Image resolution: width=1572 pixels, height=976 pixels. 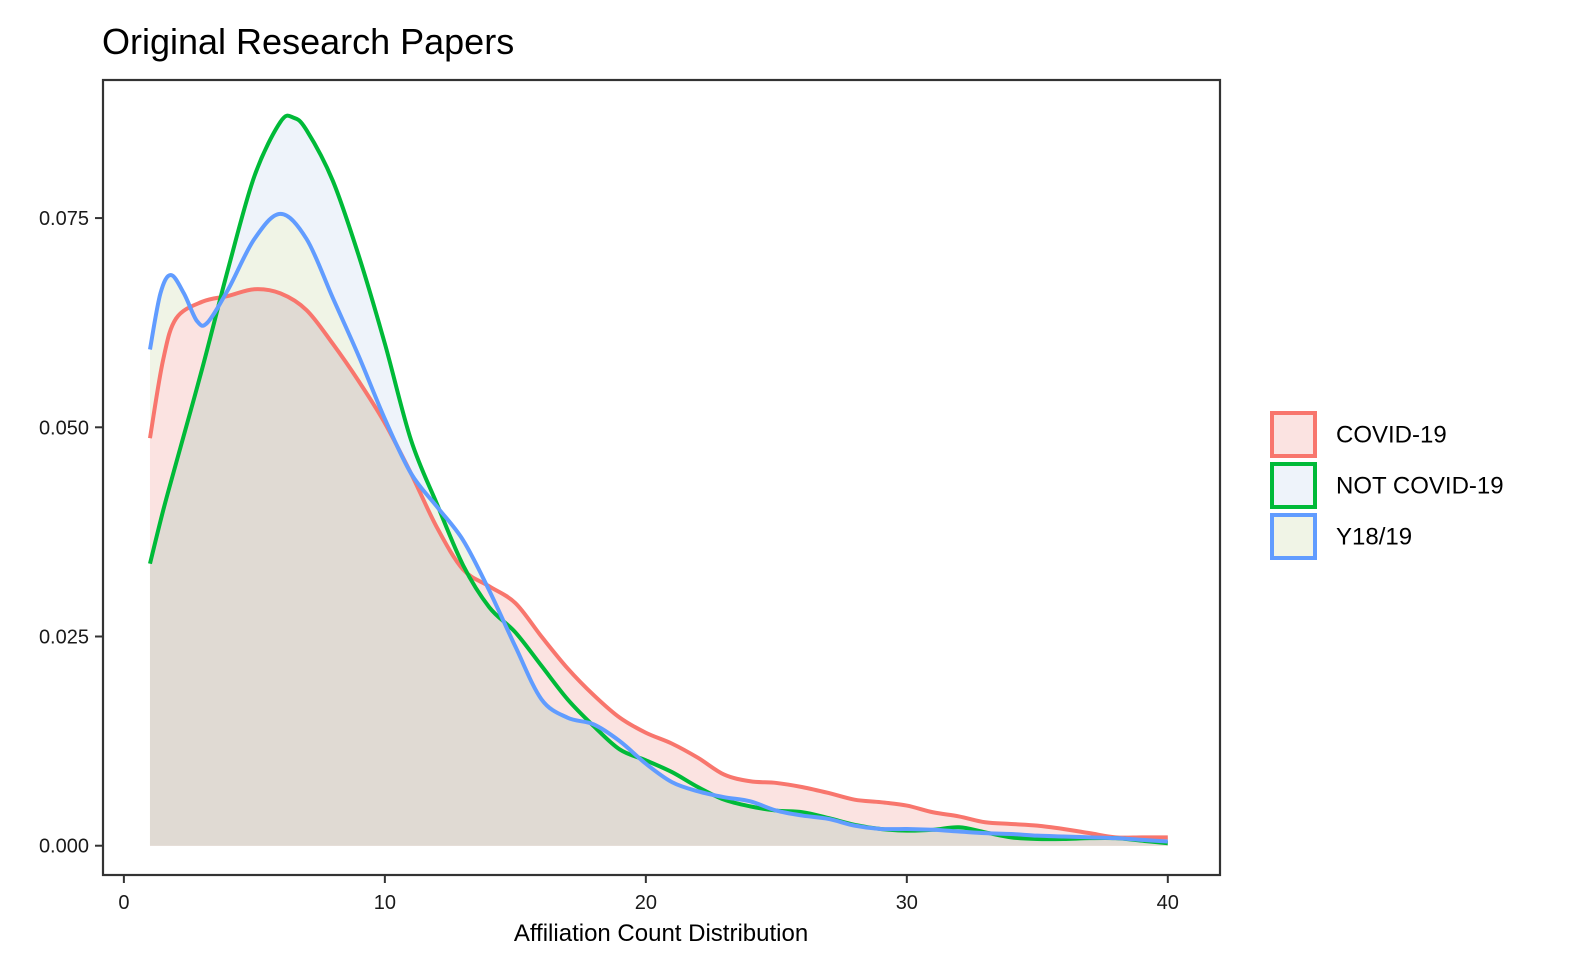 What do you see at coordinates (1168, 903) in the screenshot?
I see `x-tick-label: 40` at bounding box center [1168, 903].